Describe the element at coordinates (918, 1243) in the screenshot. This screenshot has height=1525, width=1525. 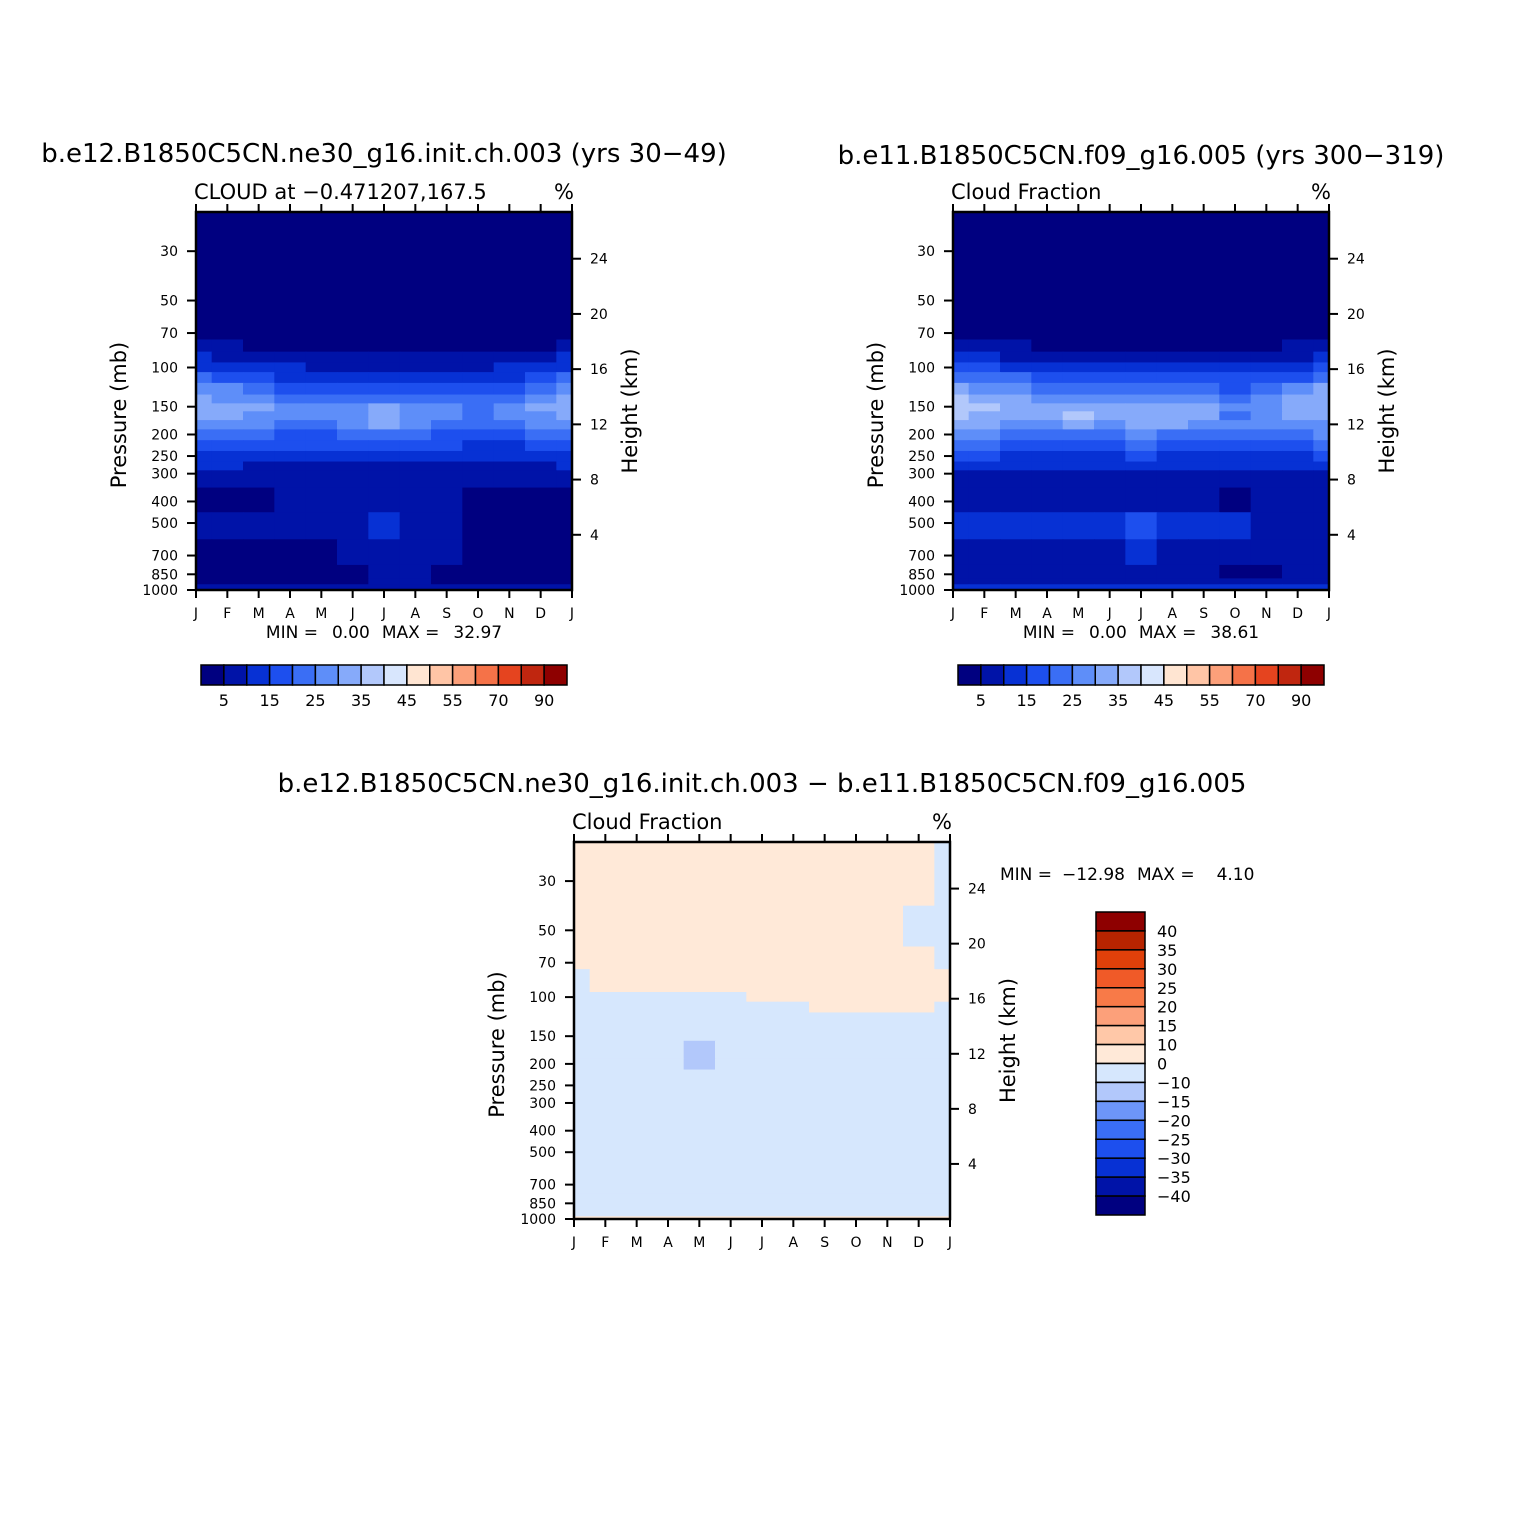
I see `x-tick-label: D` at that location.